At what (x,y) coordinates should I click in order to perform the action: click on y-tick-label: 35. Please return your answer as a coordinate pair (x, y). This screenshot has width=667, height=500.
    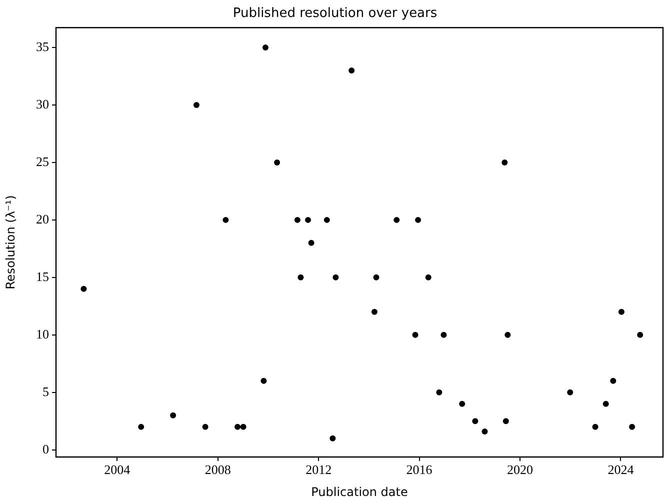
    Looking at the image, I should click on (42, 46).